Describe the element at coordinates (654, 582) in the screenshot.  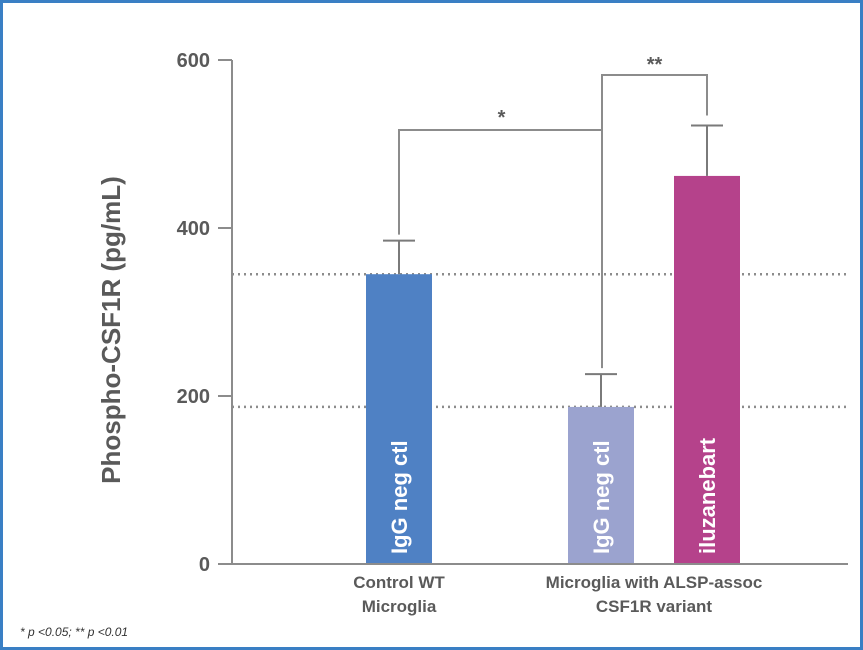
I see `x-group-label: Microglia with ALSP-assoc` at that location.